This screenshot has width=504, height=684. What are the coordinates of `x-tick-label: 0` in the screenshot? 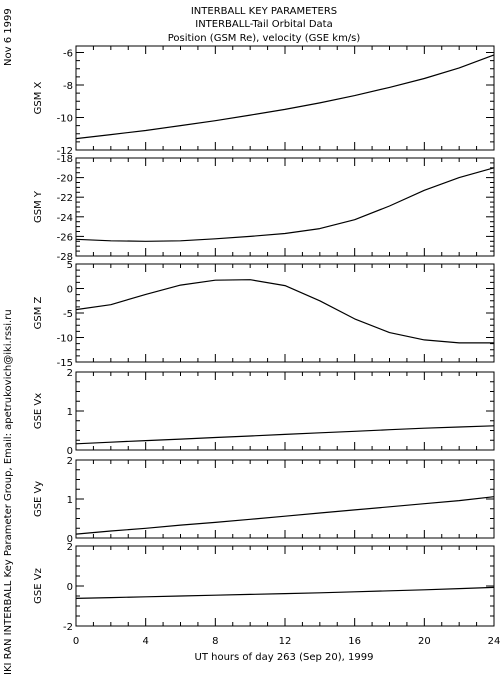 It's located at (76, 641).